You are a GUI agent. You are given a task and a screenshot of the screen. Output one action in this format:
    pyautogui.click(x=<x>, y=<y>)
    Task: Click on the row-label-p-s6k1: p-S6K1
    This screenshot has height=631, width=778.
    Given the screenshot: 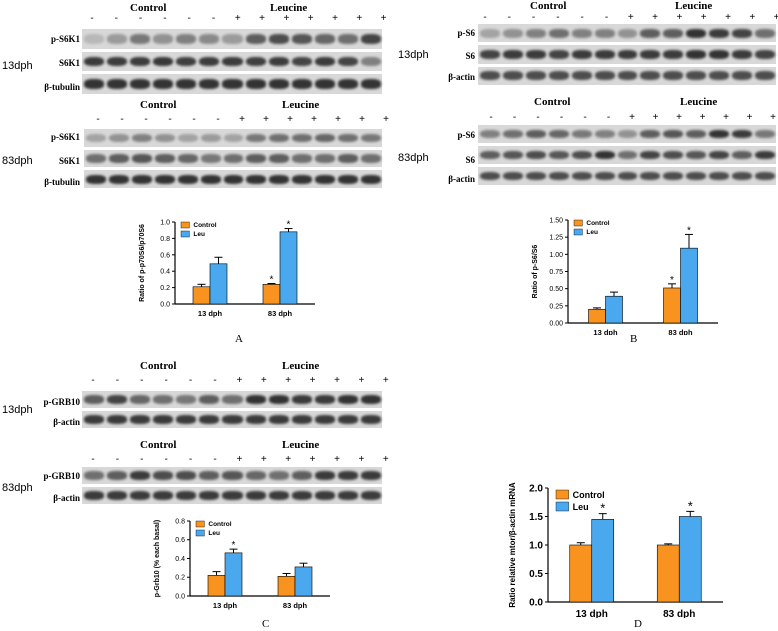 What is the action you would take?
    pyautogui.click(x=65, y=137)
    